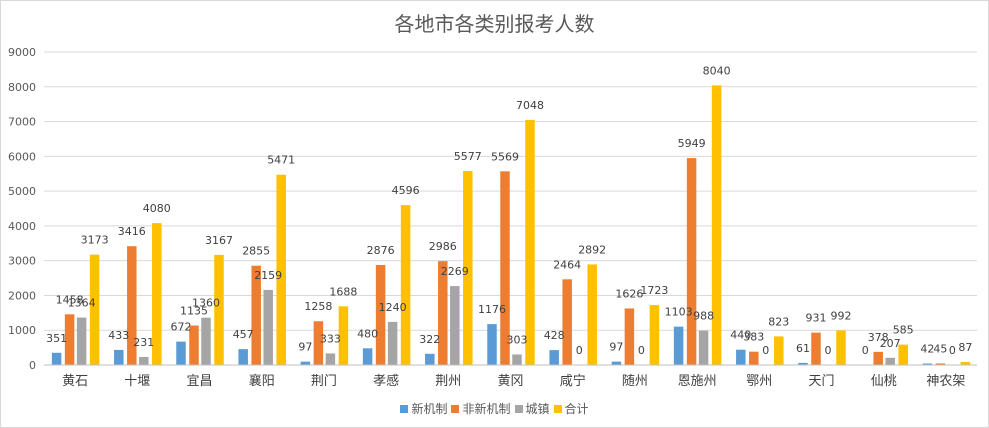  I want to click on x-tick-label: 仙桃, so click(884, 381).